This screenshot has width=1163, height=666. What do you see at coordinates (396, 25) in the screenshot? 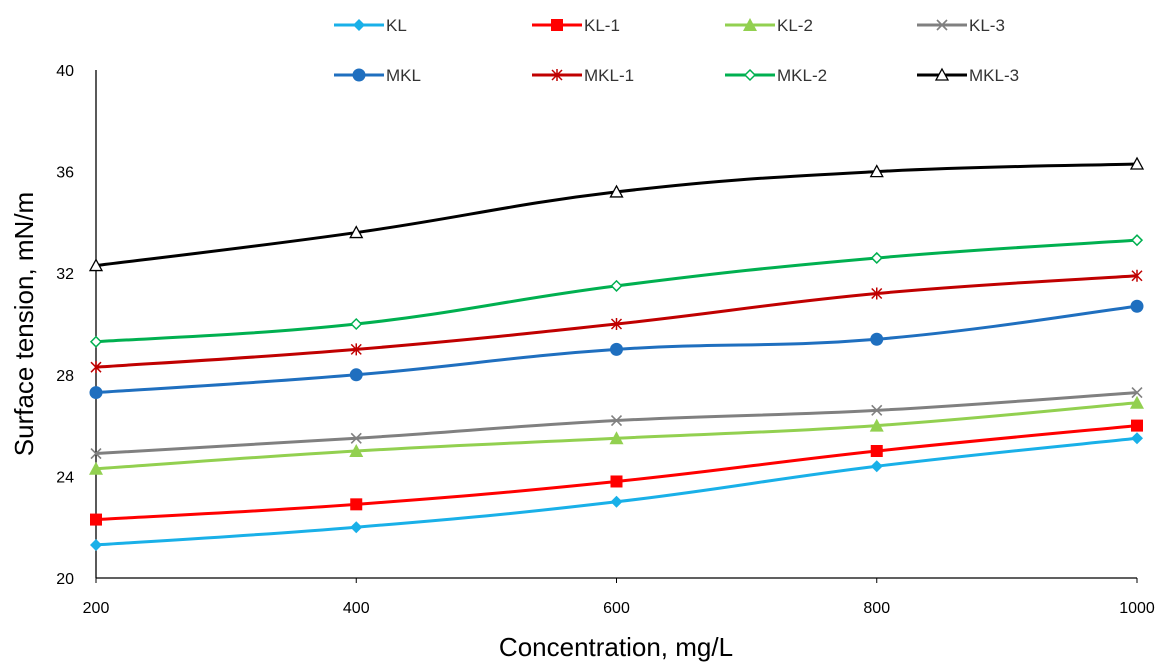
I see `legend-label: KL` at bounding box center [396, 25].